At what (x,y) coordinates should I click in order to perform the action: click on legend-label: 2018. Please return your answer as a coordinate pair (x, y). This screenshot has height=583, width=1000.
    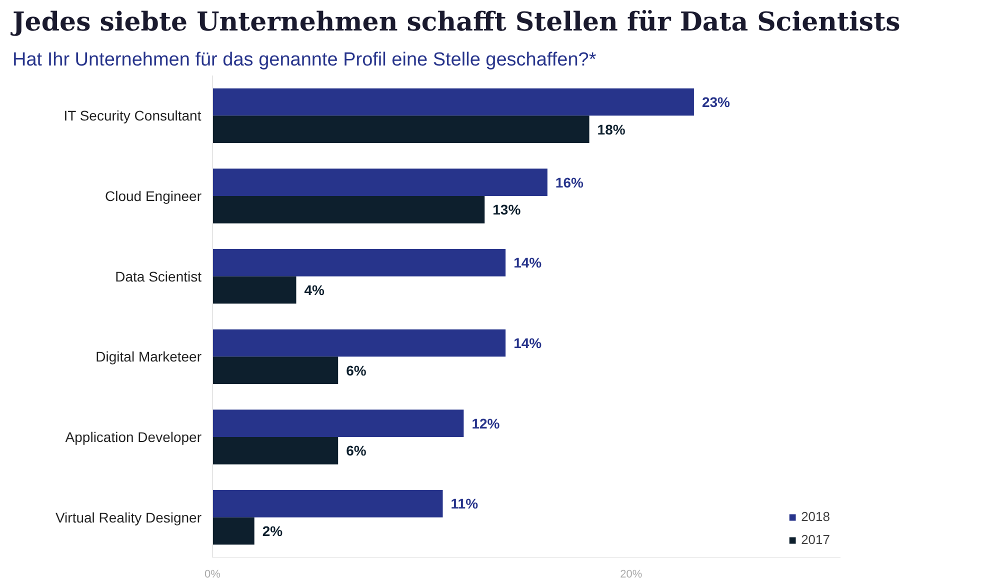
    Looking at the image, I should click on (815, 516).